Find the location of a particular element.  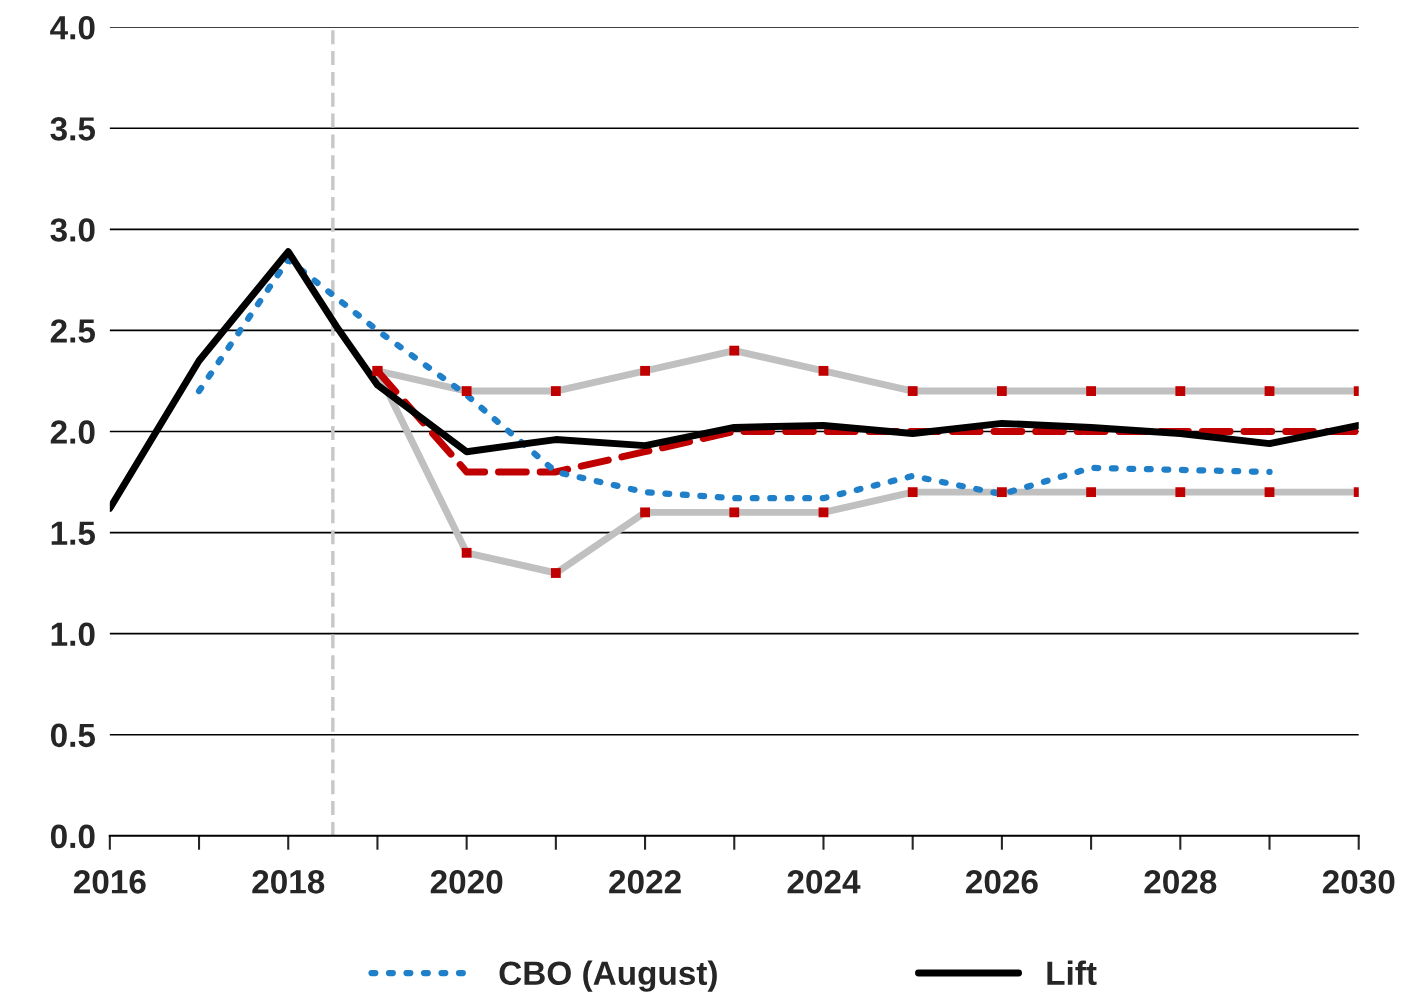

y-tick-label: 3.5 is located at coordinates (73, 129).